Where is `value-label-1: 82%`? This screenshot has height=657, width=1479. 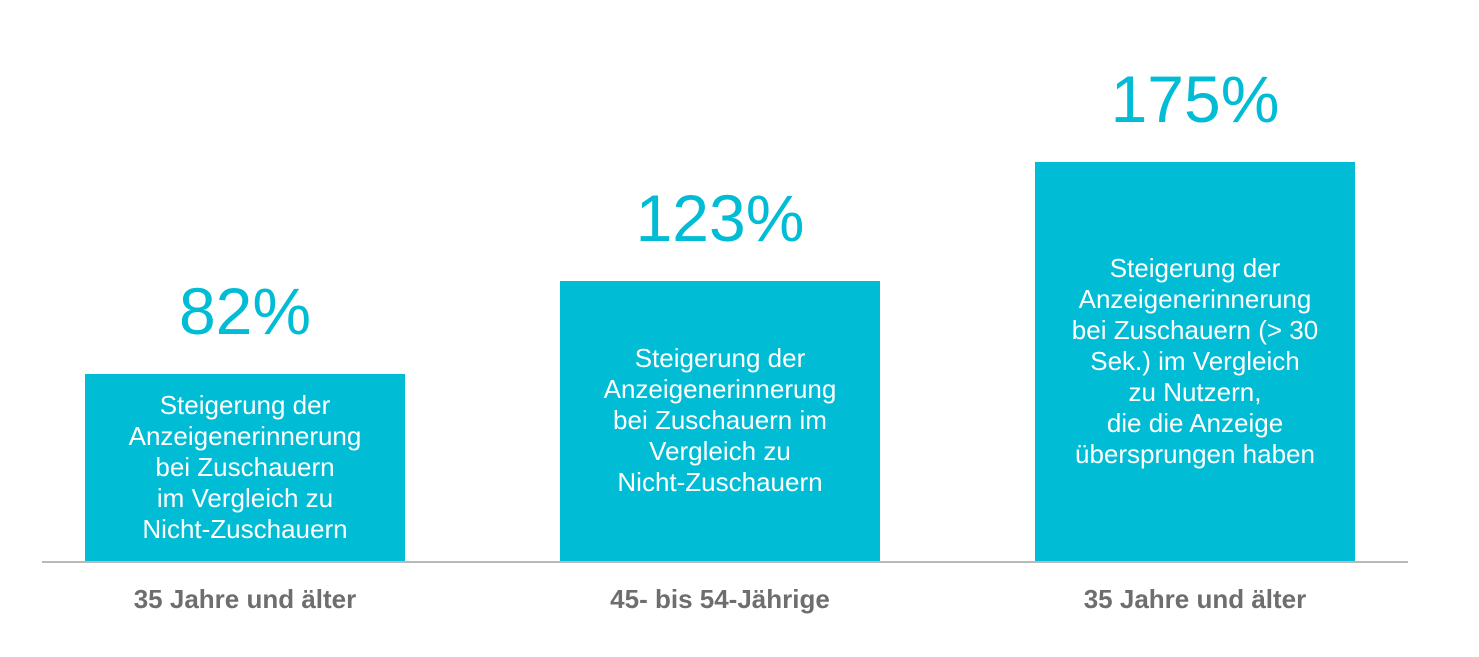
value-label-1: 82% is located at coordinates (245, 311).